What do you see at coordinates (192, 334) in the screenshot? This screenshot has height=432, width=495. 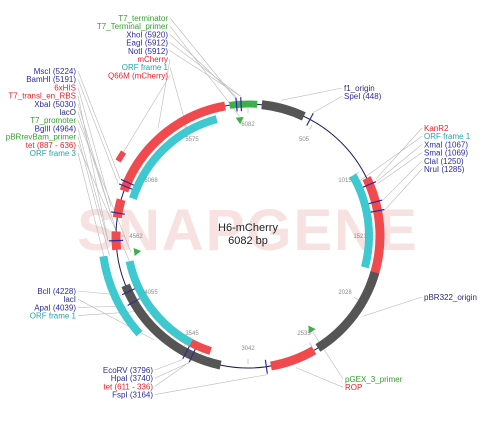 I see `tick-label: 3545` at bounding box center [192, 334].